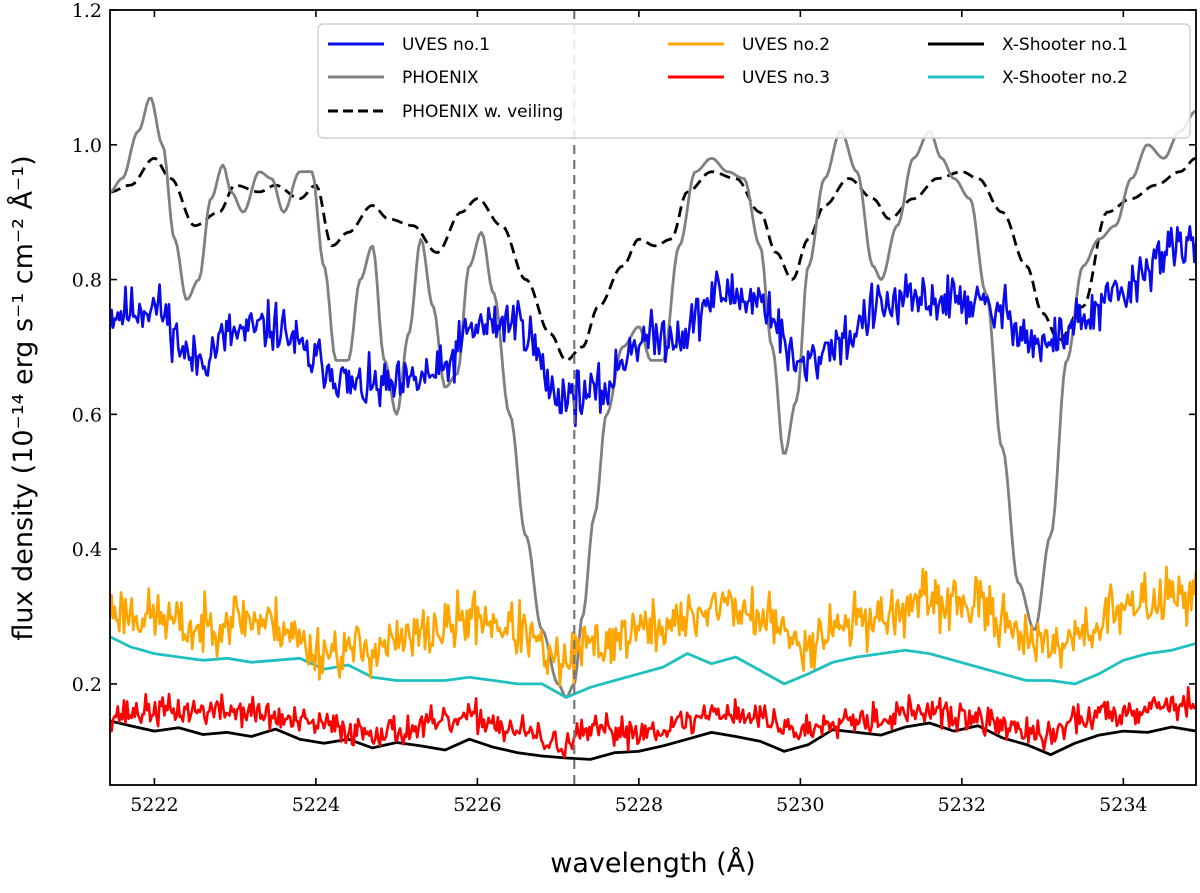 Image resolution: width=1200 pixels, height=893 pixels. I want to click on x-tick-label: 5228, so click(639, 805).